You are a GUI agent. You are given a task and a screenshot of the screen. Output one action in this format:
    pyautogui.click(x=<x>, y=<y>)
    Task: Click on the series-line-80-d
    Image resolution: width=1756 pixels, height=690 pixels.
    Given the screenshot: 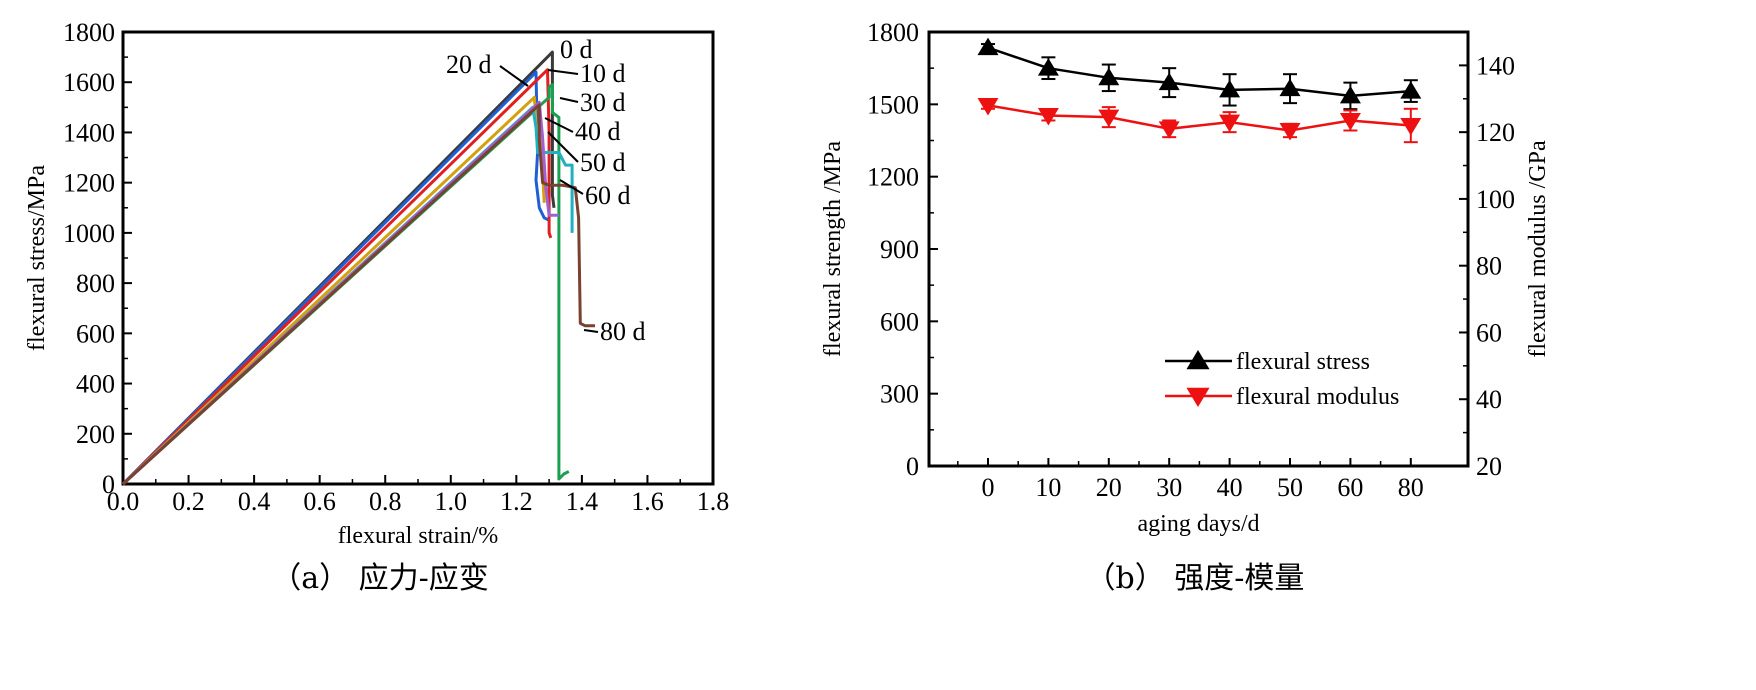 What is the action you would take?
    pyautogui.click(x=358, y=294)
    